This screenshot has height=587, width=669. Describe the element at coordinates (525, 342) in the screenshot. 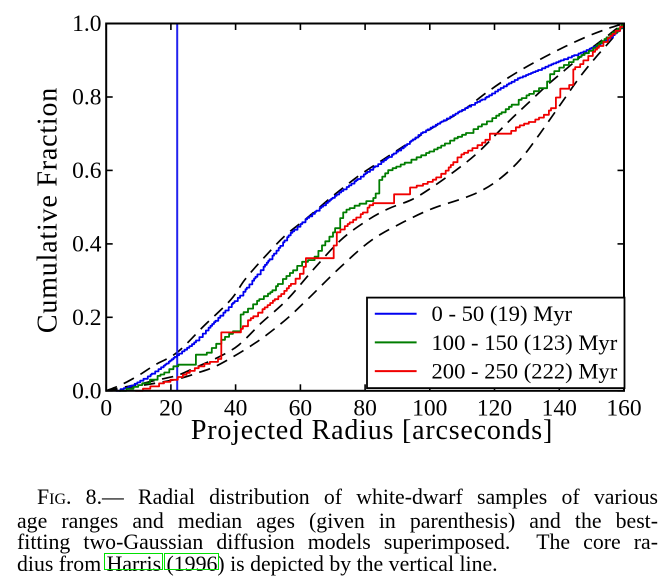

I see `svg-text: 100 - 150 (123) Myr` at that location.